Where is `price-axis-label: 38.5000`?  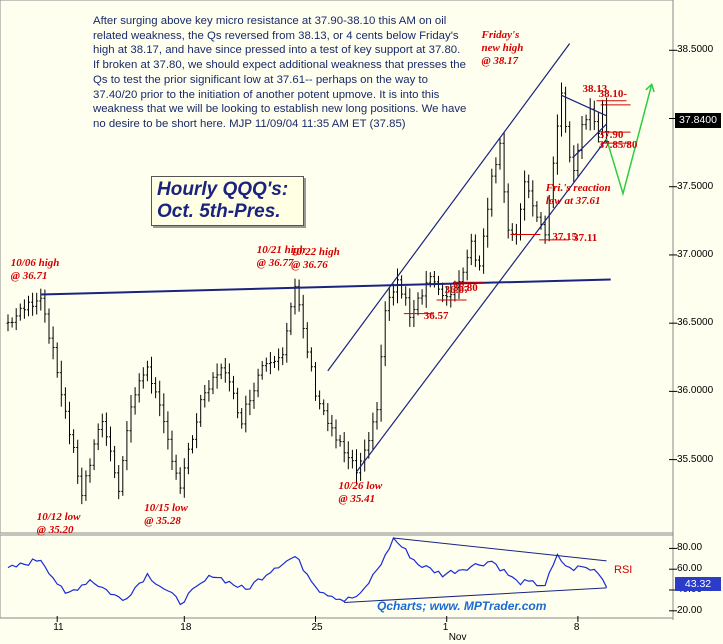
price-axis-label: 38.5000 is located at coordinates (695, 50).